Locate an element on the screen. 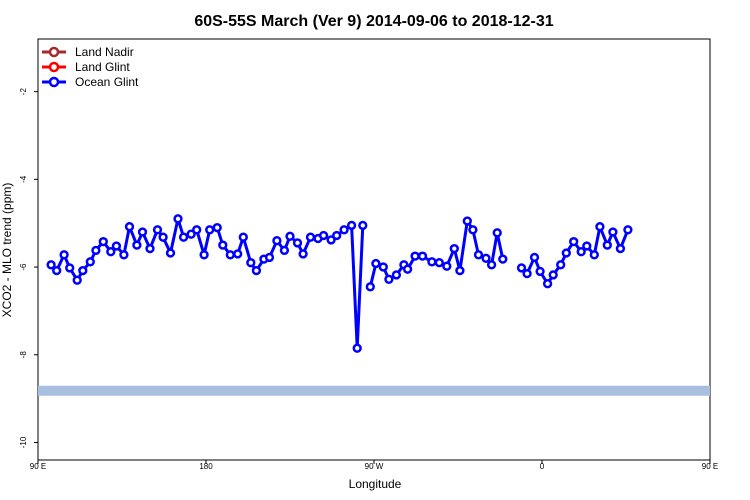 Image resolution: width=750 pixels, height=500 pixels. x-tick-label: 90 W is located at coordinates (374, 466).